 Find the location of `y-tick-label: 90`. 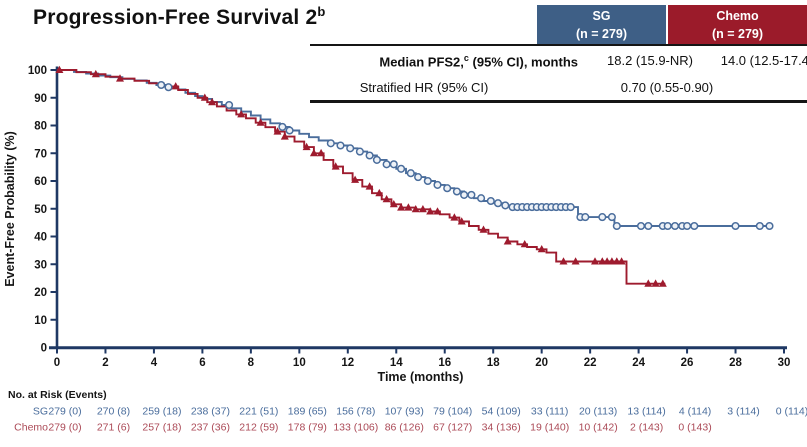

y-tick-label: 90 is located at coordinates (40, 99).